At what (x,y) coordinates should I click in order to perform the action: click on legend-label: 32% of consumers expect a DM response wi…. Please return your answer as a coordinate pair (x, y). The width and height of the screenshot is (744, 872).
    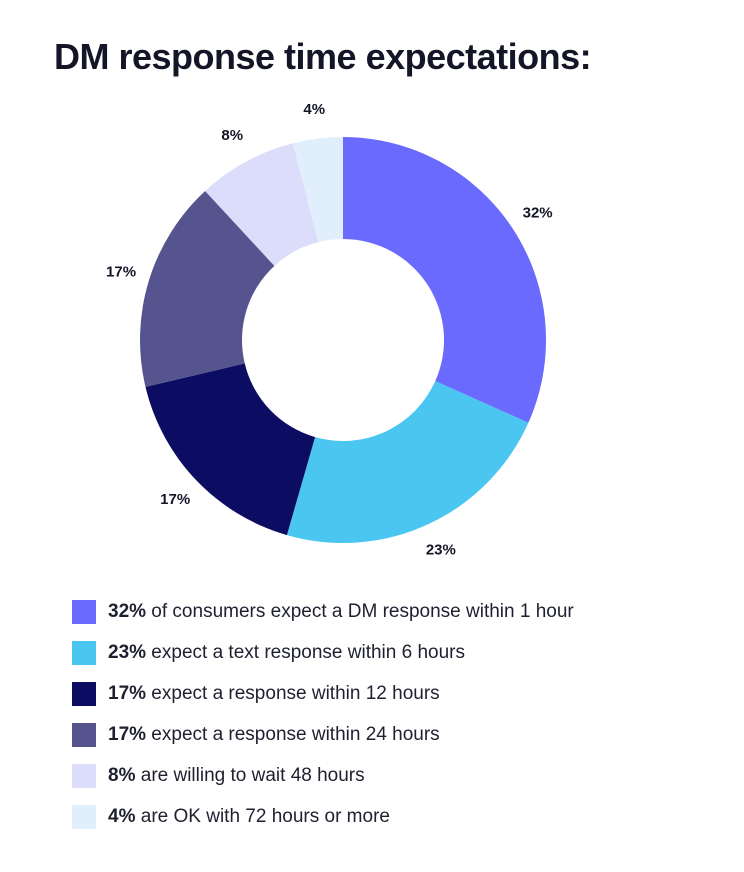
    Looking at the image, I should click on (341, 612).